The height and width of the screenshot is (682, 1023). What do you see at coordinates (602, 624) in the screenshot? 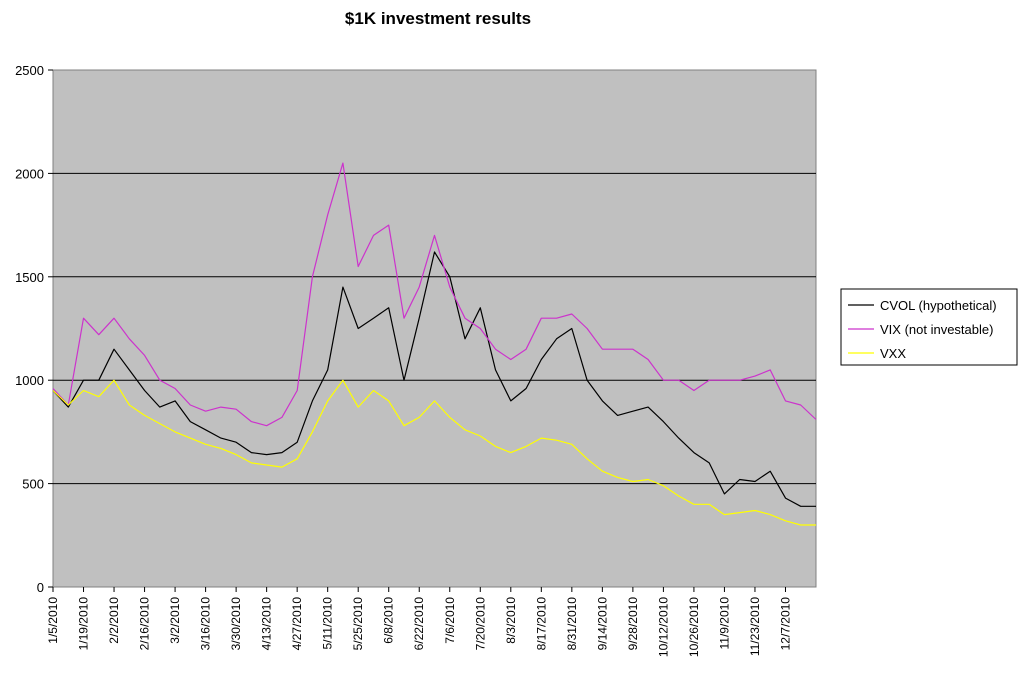
I see `x-tick-label: 9/14/2010` at bounding box center [602, 624].